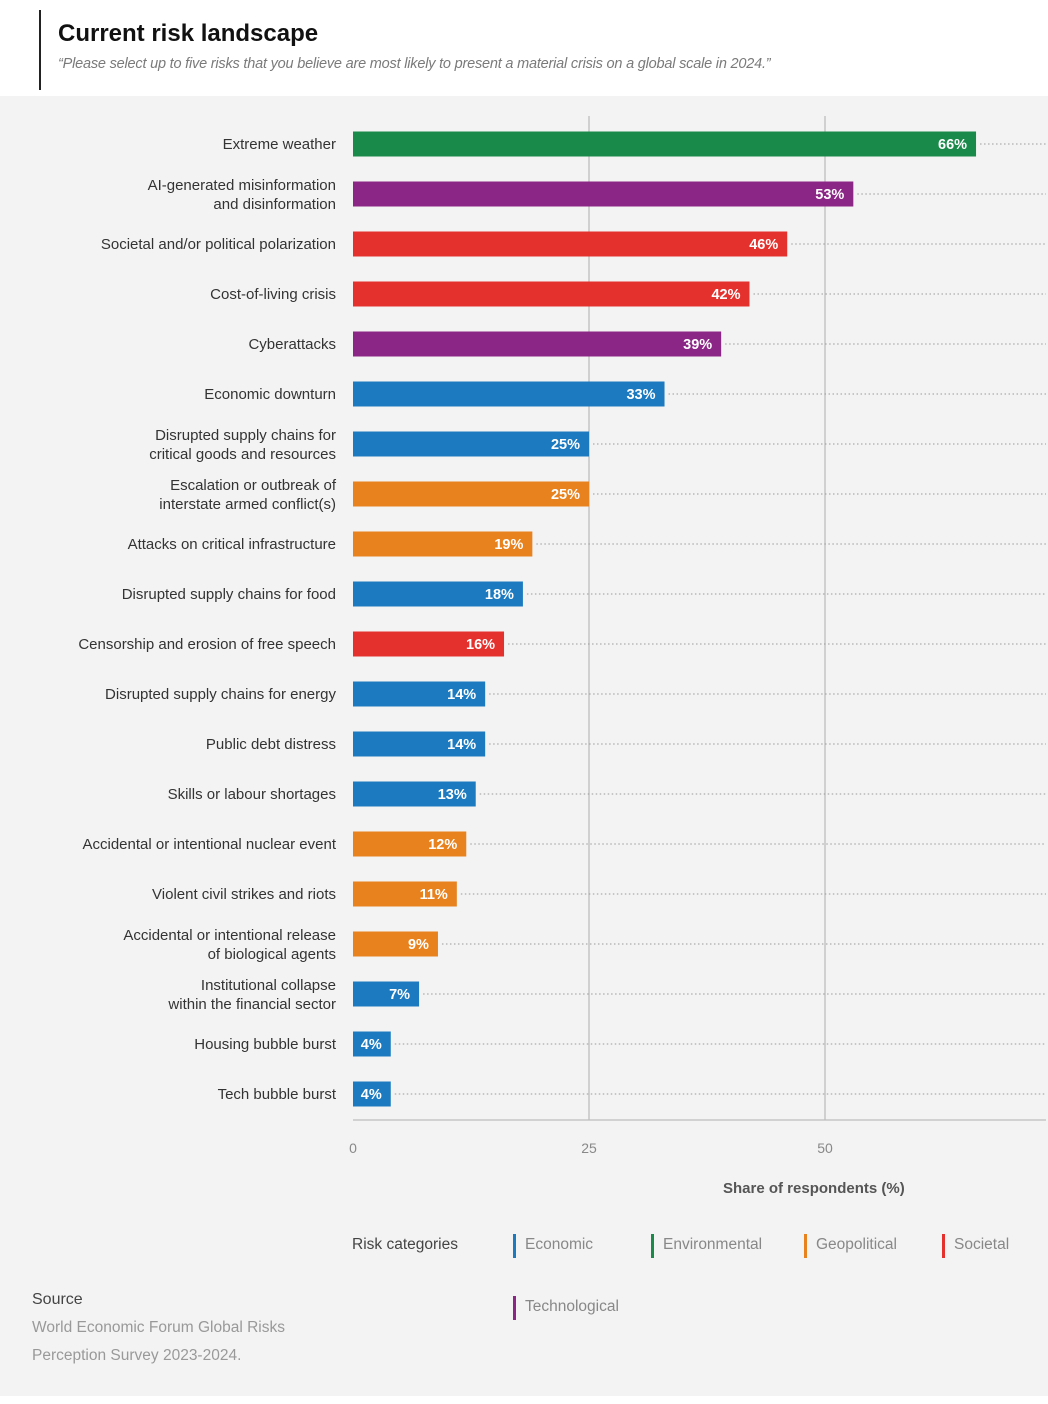 The image size is (1048, 1404). I want to click on legend-title: Risk categories, so click(405, 1244).